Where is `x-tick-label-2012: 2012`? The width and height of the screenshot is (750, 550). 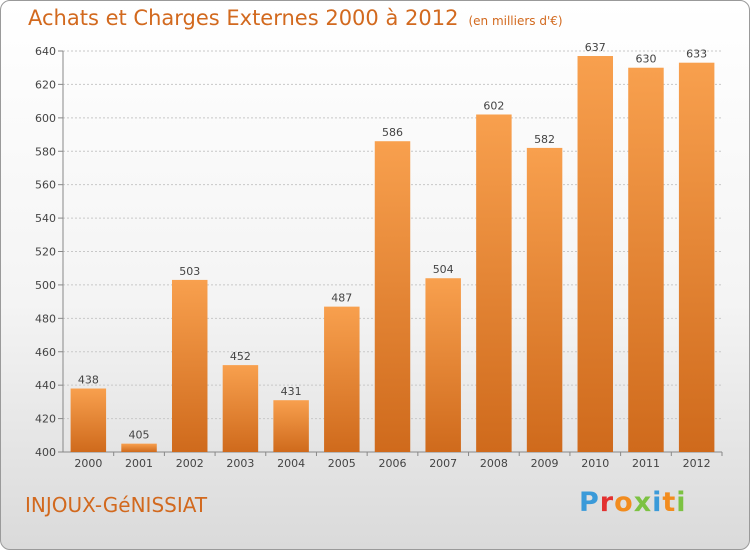 x-tick-label-2012: 2012 is located at coordinates (697, 463).